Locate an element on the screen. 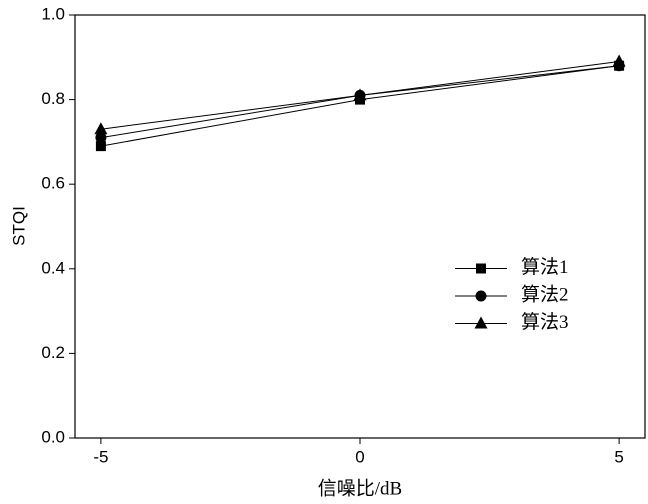  y-tick-label: 0.8 is located at coordinates (53, 98).